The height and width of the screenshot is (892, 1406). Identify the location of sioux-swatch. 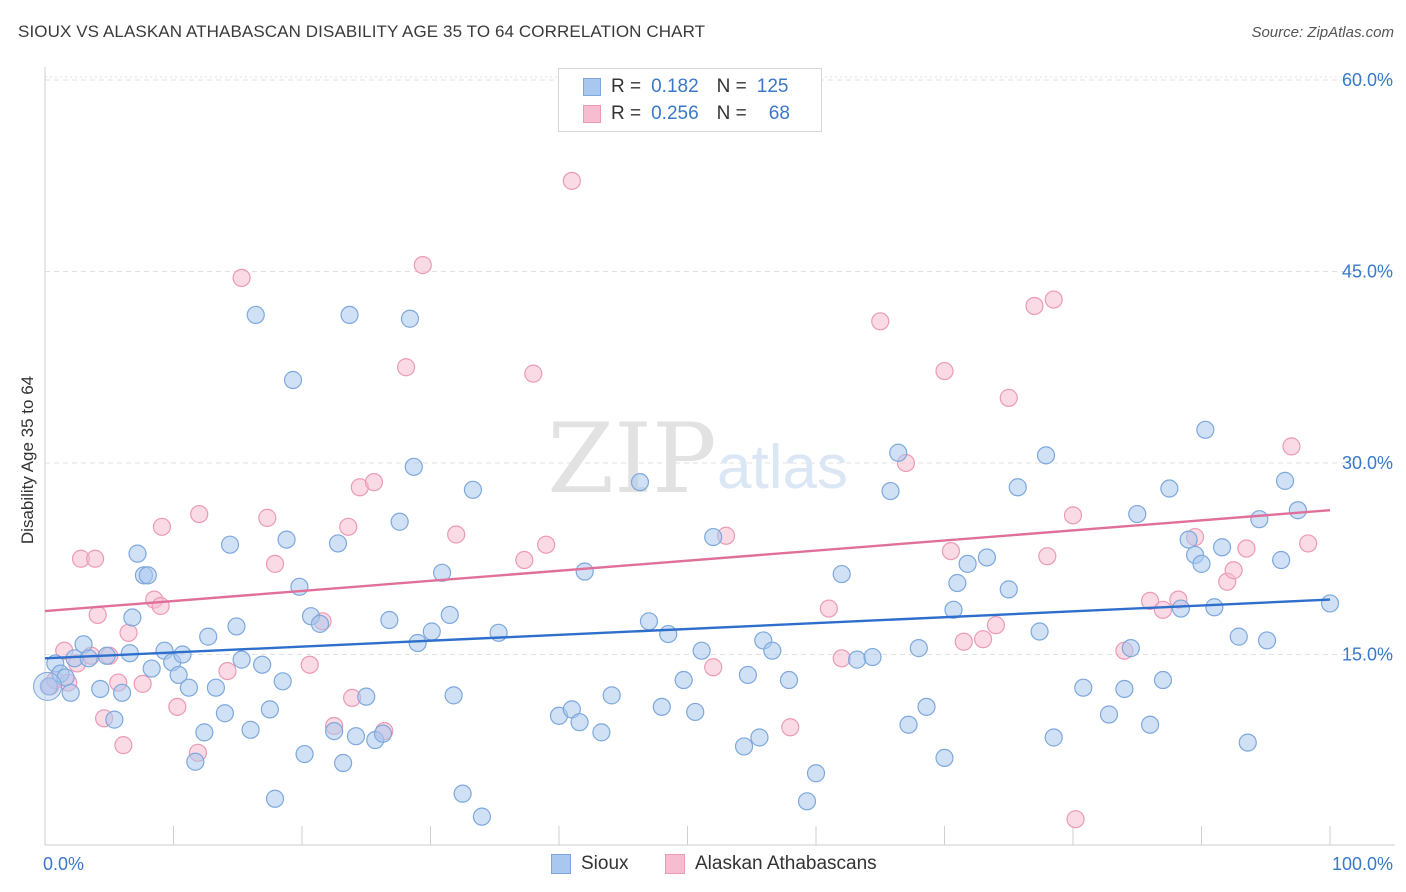
(592, 87).